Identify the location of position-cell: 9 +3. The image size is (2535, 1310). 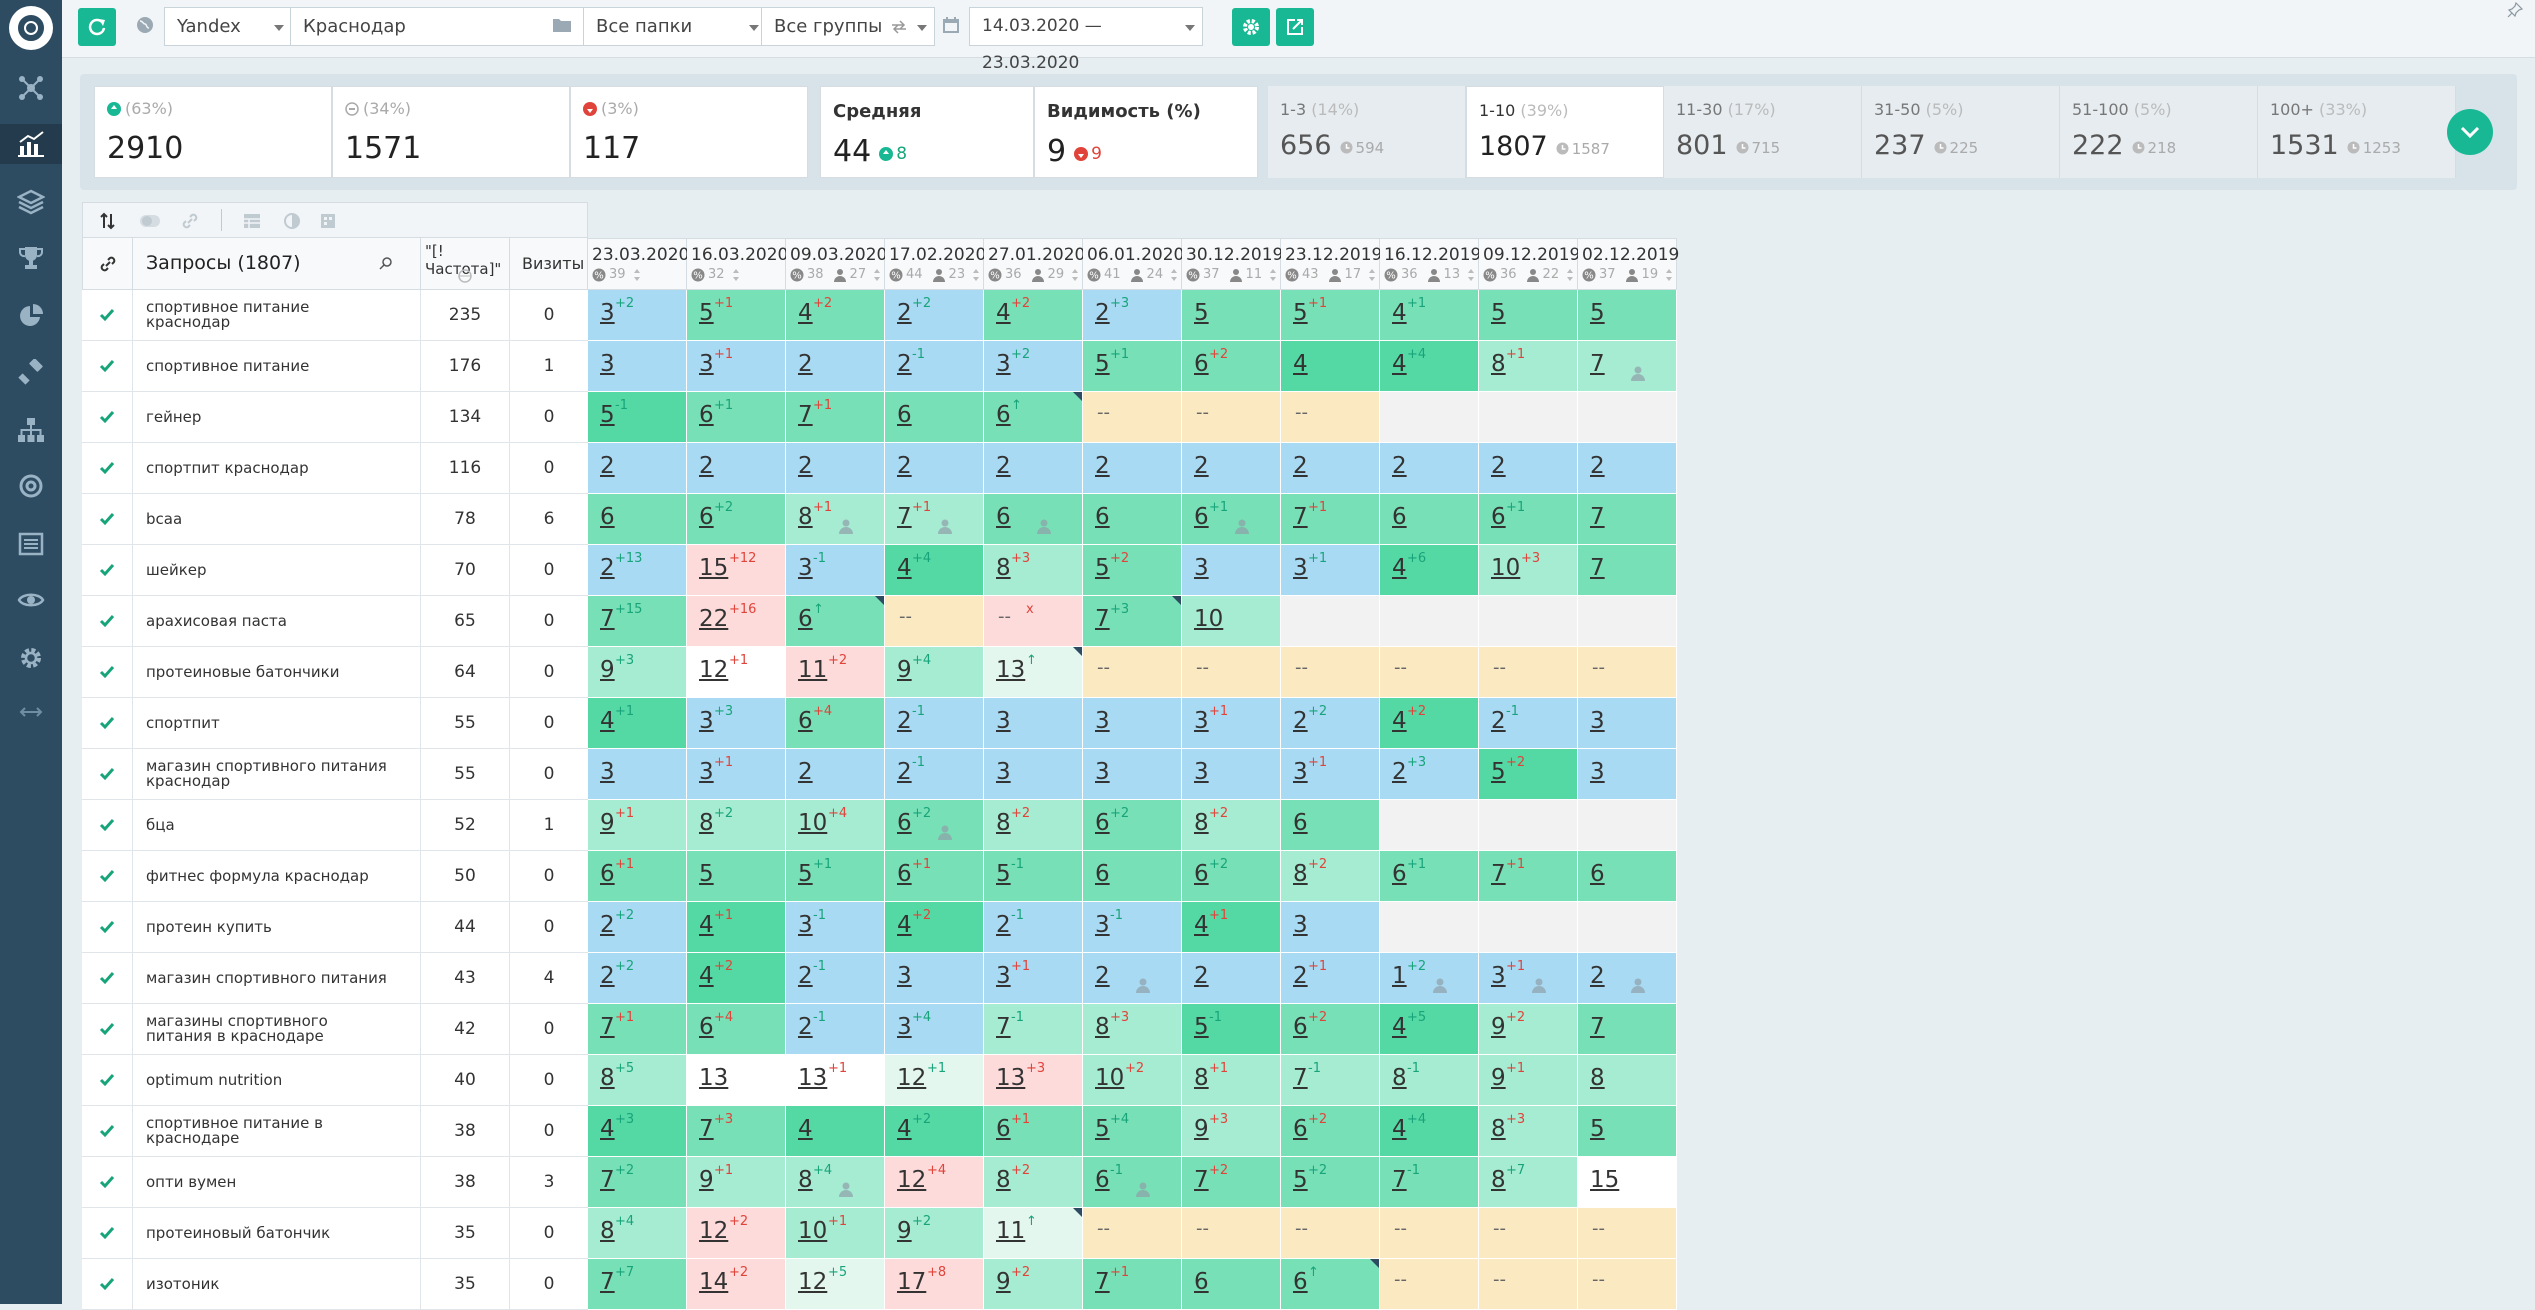
(637, 672).